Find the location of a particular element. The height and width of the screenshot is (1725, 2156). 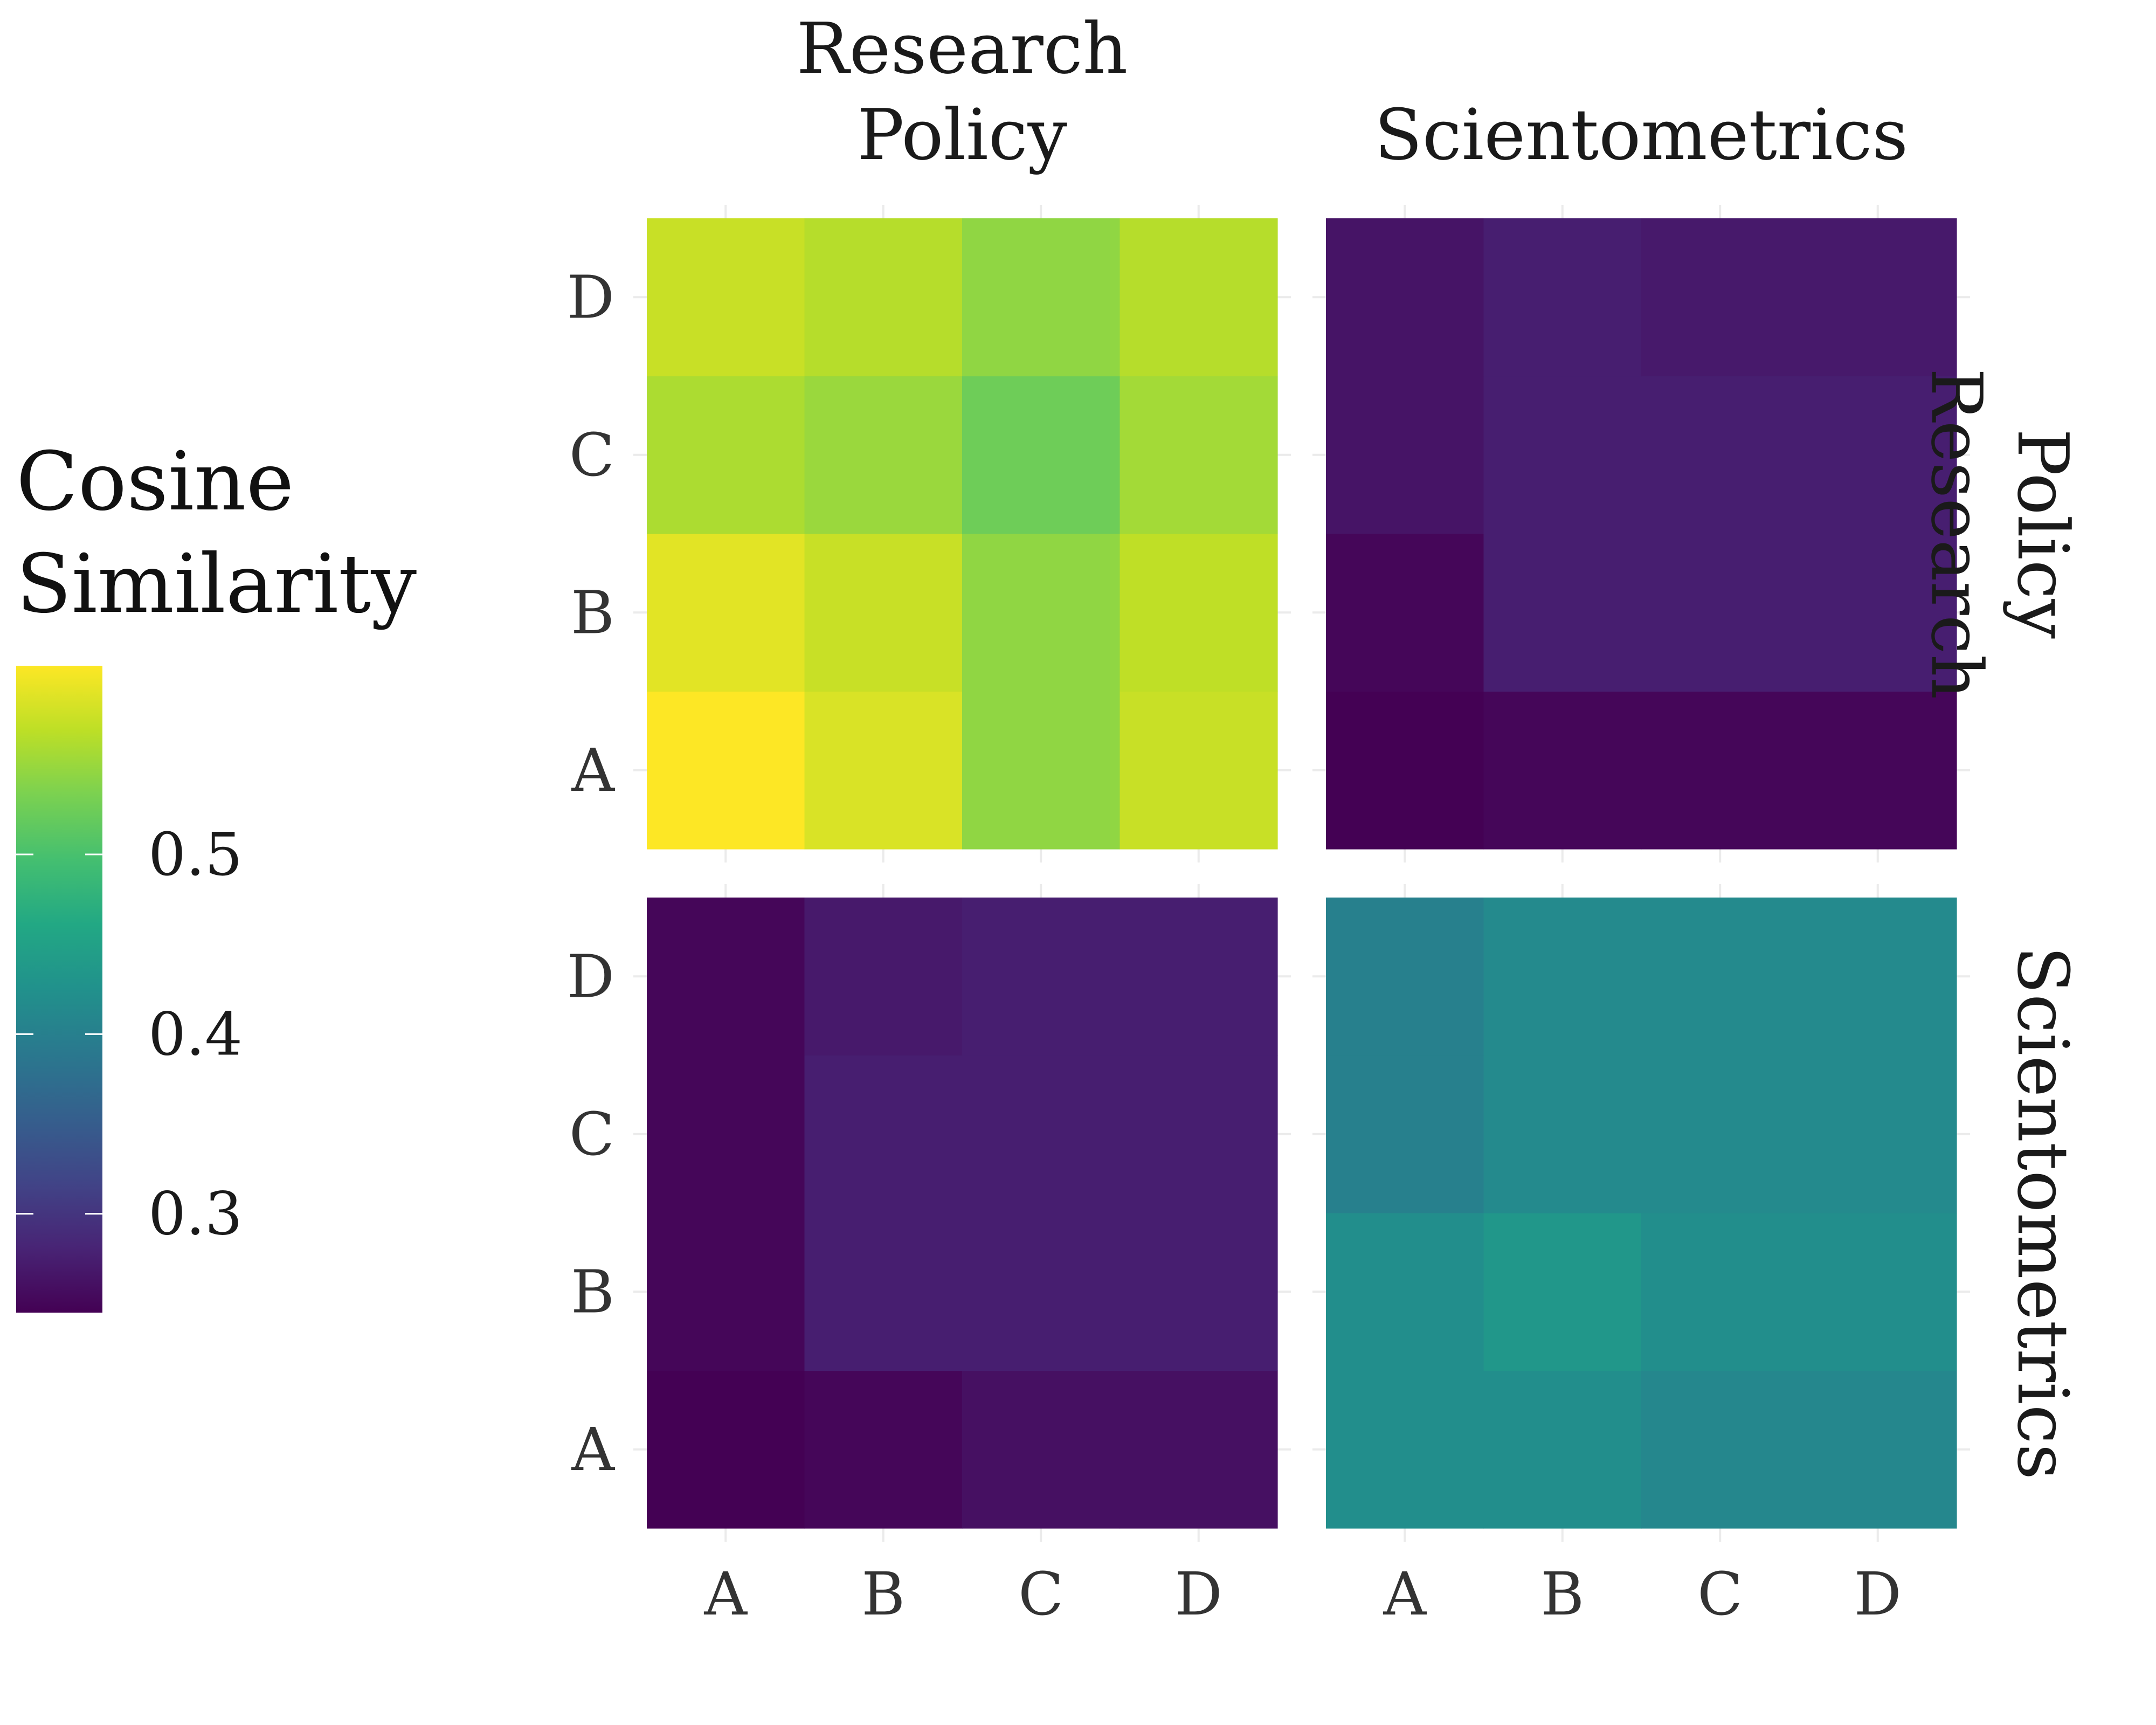

col-strip-label: Research is located at coordinates (962, 48).